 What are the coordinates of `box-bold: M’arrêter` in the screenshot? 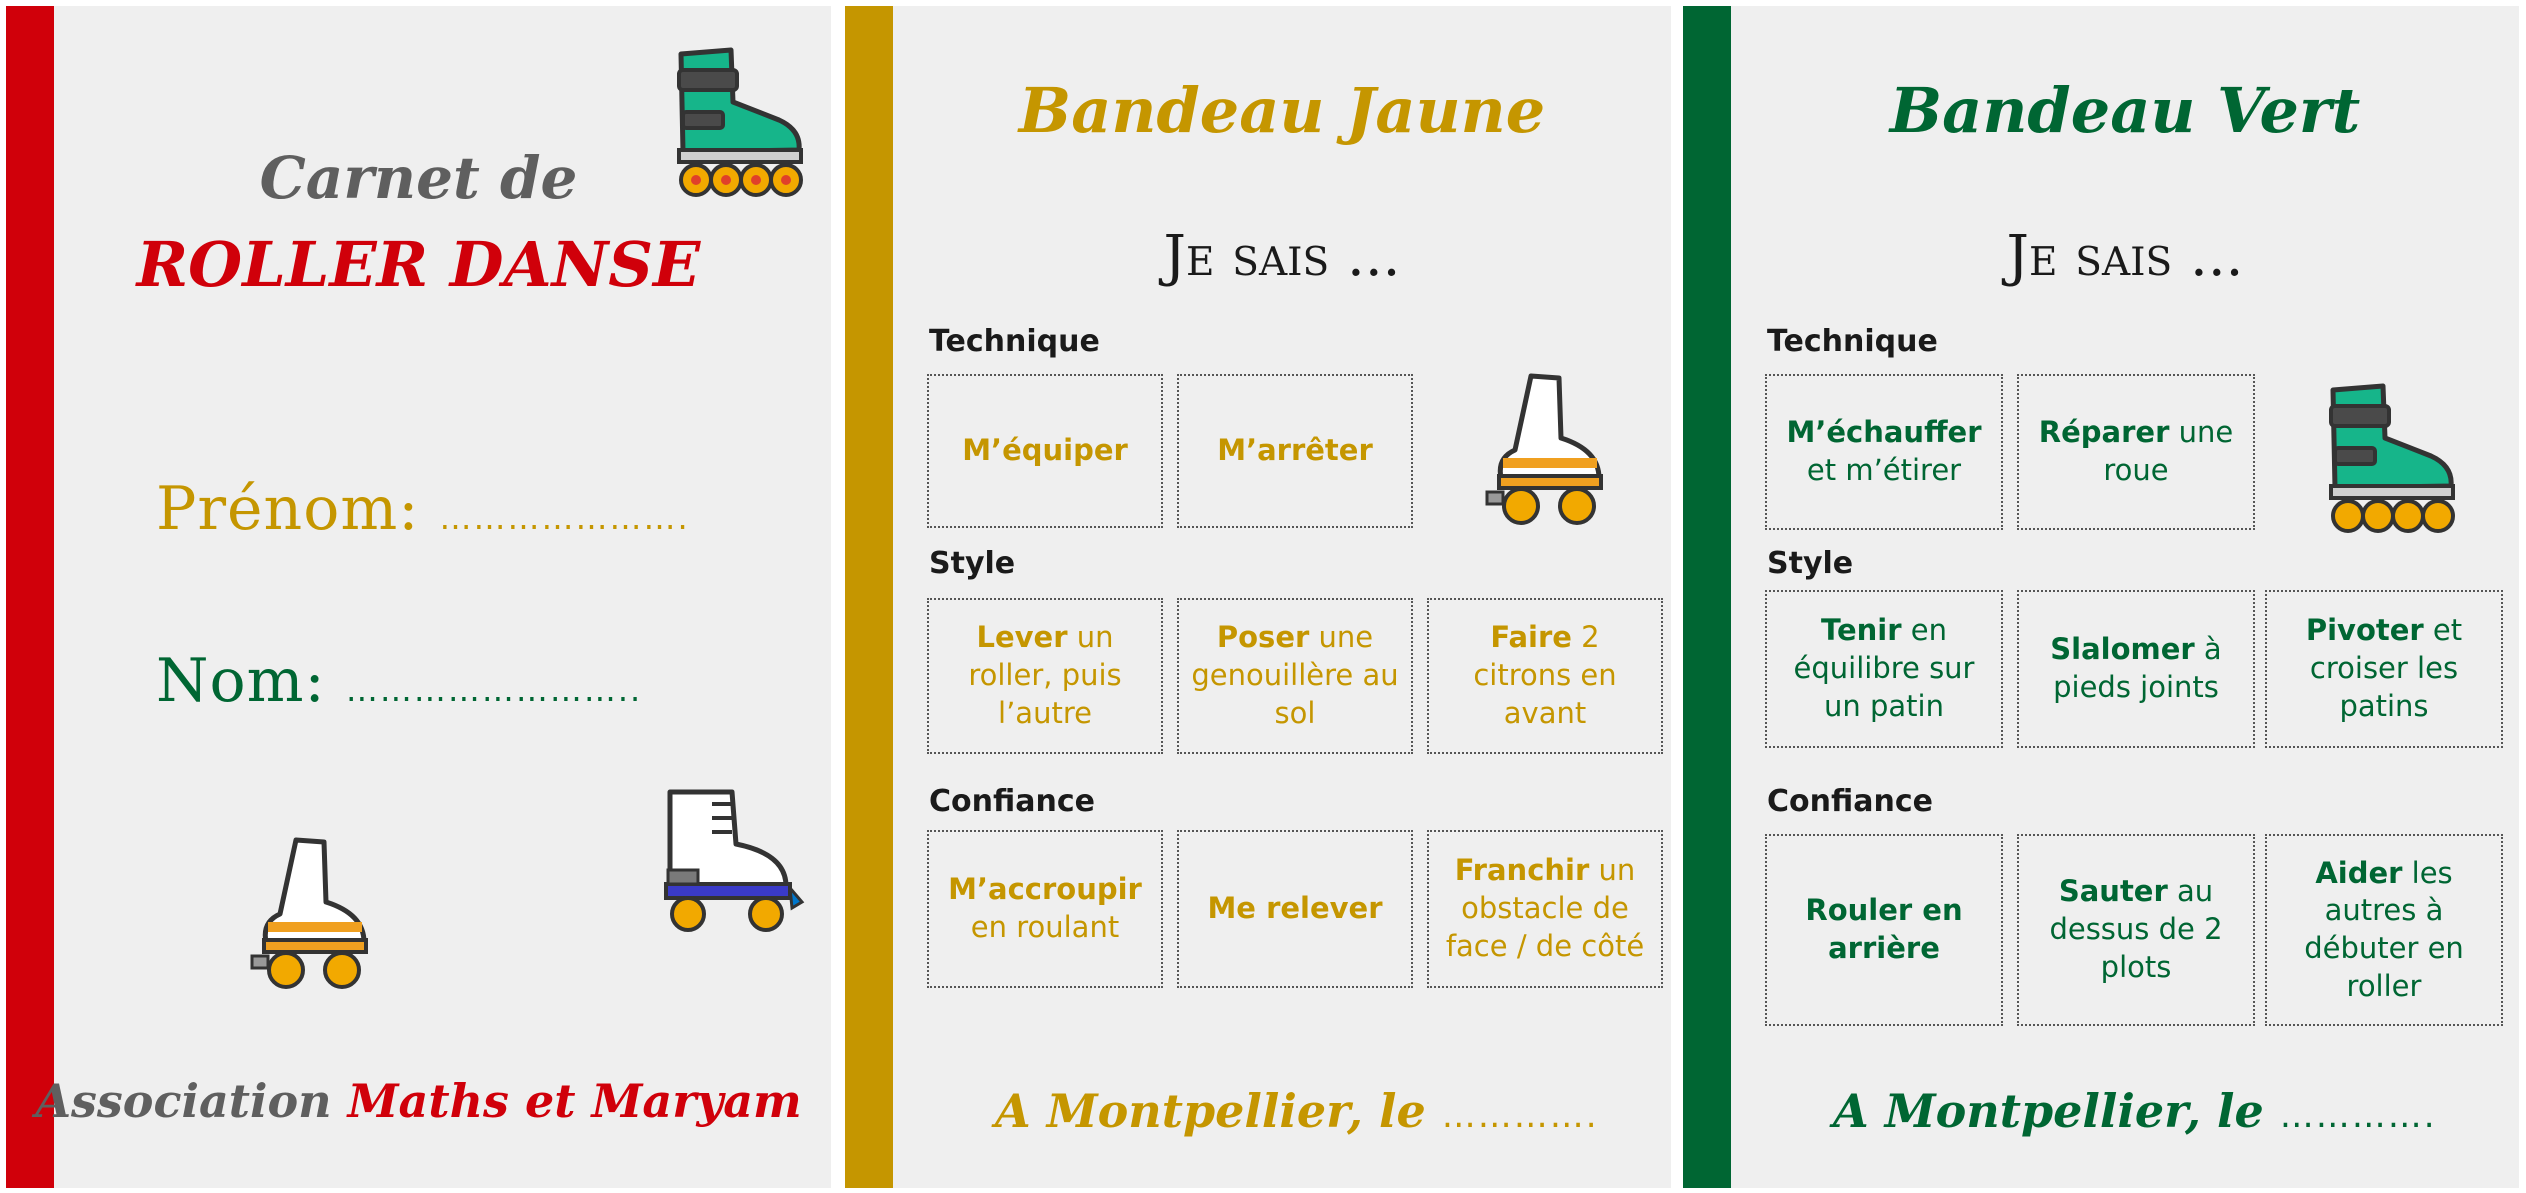 It's located at (1295, 450).